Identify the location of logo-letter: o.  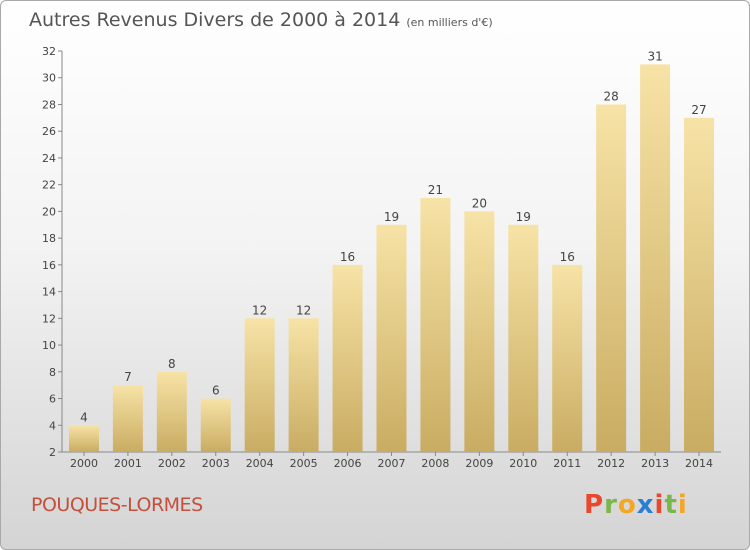
(627, 505).